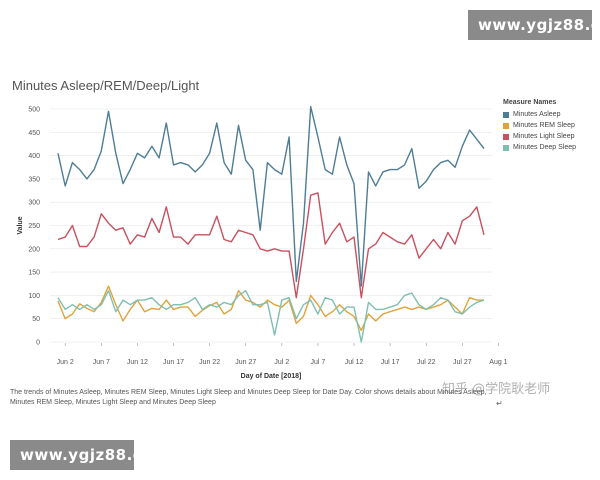  What do you see at coordinates (506, 147) in the screenshot?
I see `legend-swatch-deep` at bounding box center [506, 147].